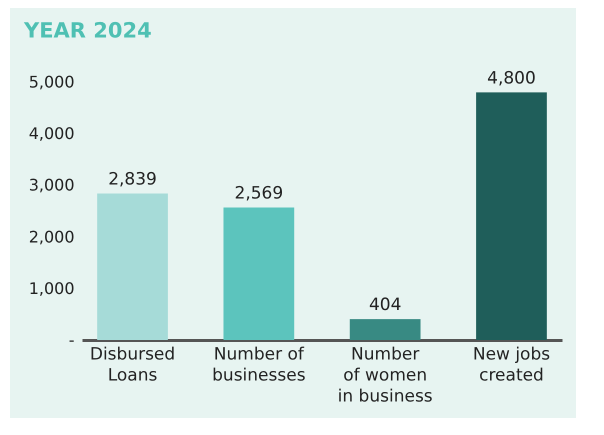 The height and width of the screenshot is (435, 604). Describe the element at coordinates (71, 340) in the screenshot. I see `y-tick-label: -` at that location.